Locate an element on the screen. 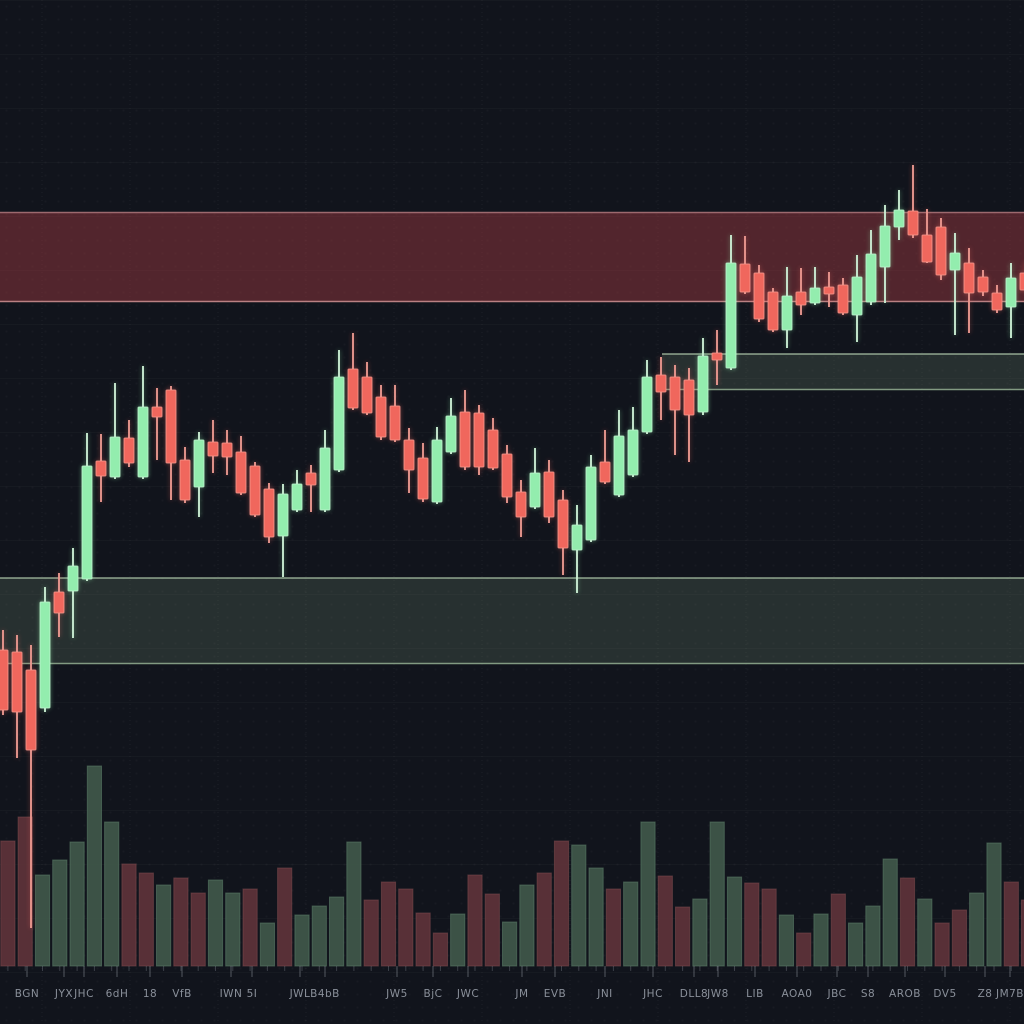  time-axis-label: JWL is located at coordinates (300, 994).